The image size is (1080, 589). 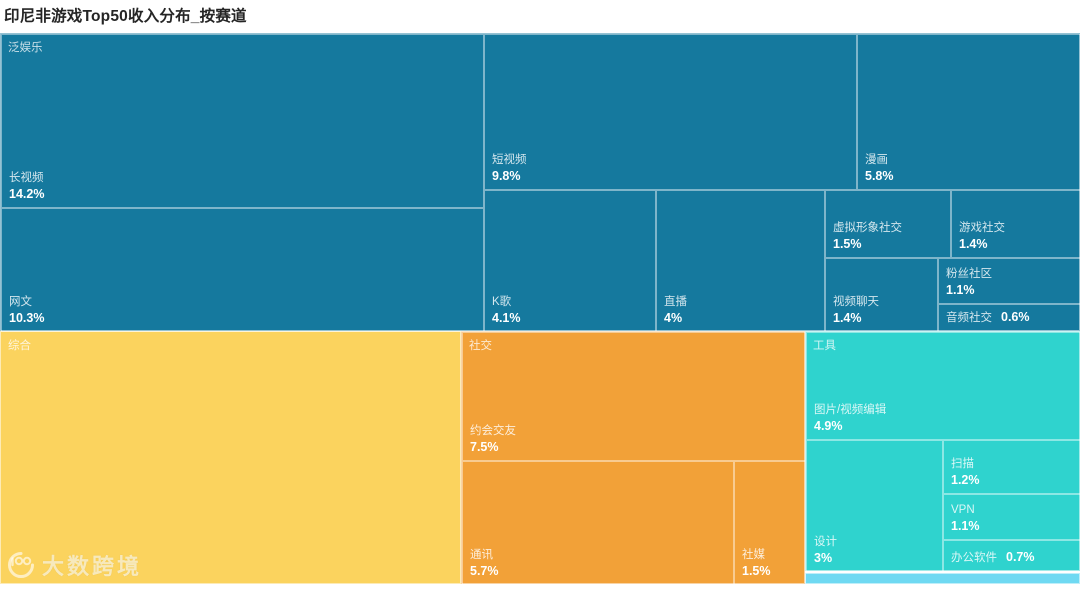 I want to click on treemap-cell: 音频社交 0.6%, so click(x=1009, y=318).